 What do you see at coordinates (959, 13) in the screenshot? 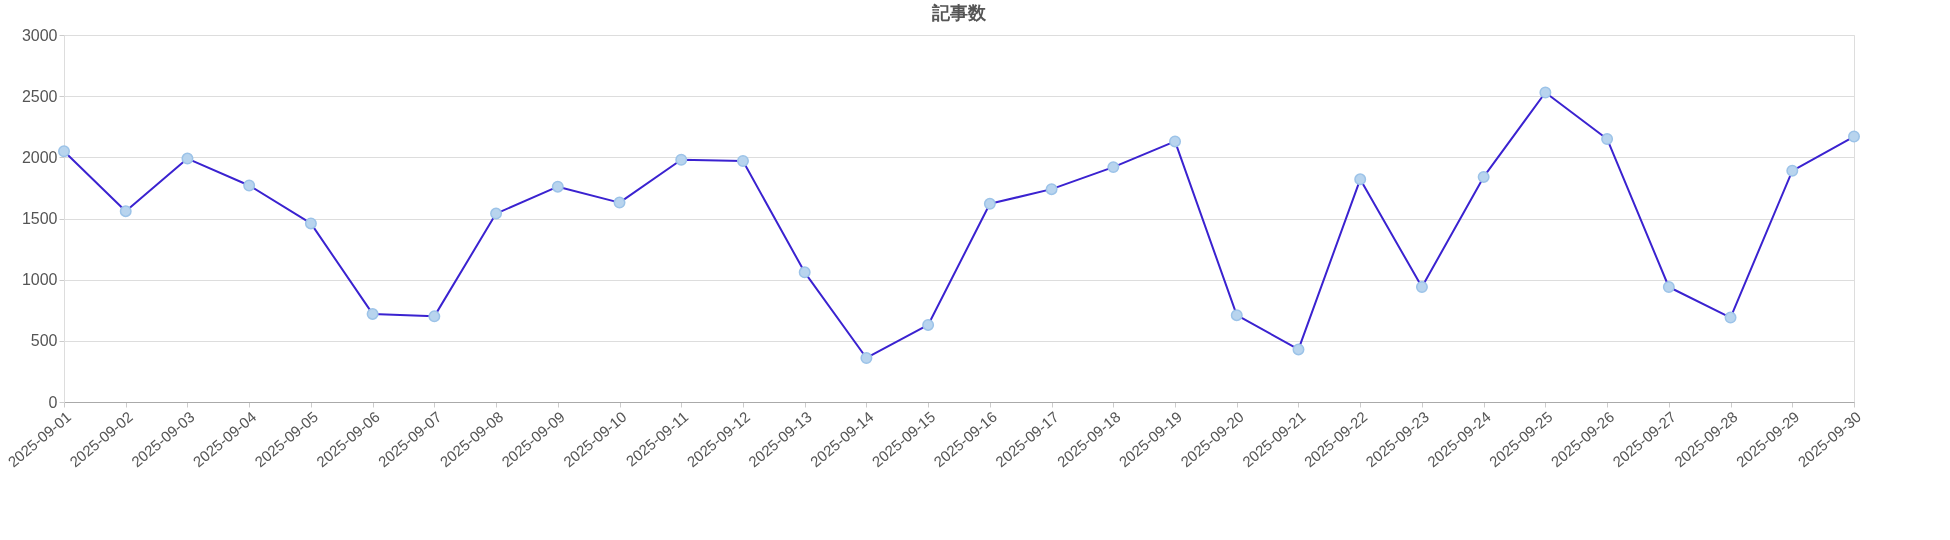
I see `chart-title: 記事数` at bounding box center [959, 13].